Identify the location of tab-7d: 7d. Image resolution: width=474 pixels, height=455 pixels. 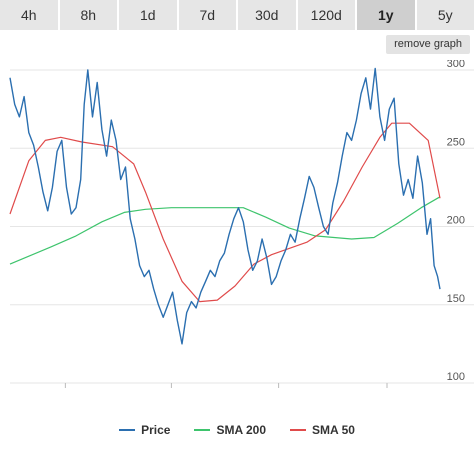
(207, 15).